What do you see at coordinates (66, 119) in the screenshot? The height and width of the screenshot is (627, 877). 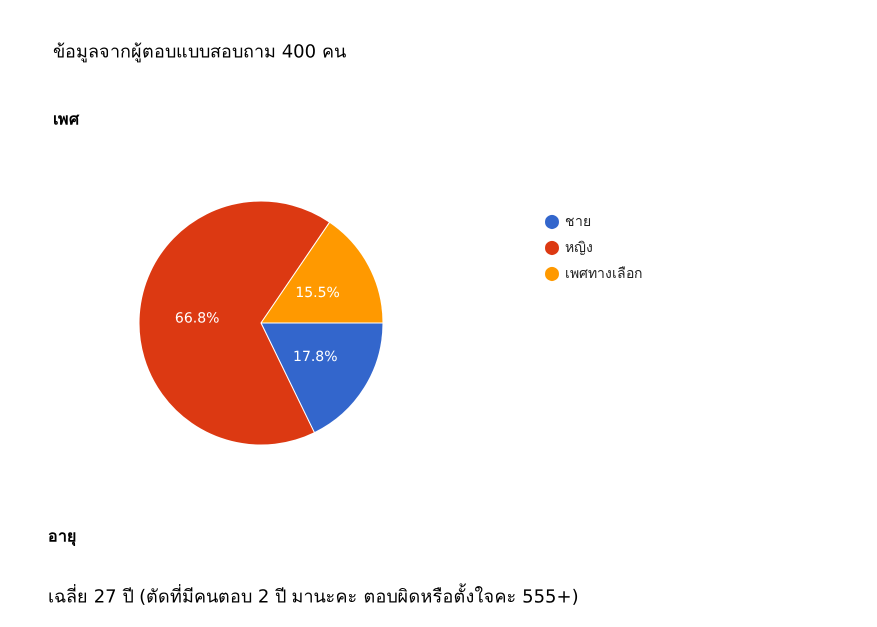 I see `chart-subtitle: เพศ` at bounding box center [66, 119].